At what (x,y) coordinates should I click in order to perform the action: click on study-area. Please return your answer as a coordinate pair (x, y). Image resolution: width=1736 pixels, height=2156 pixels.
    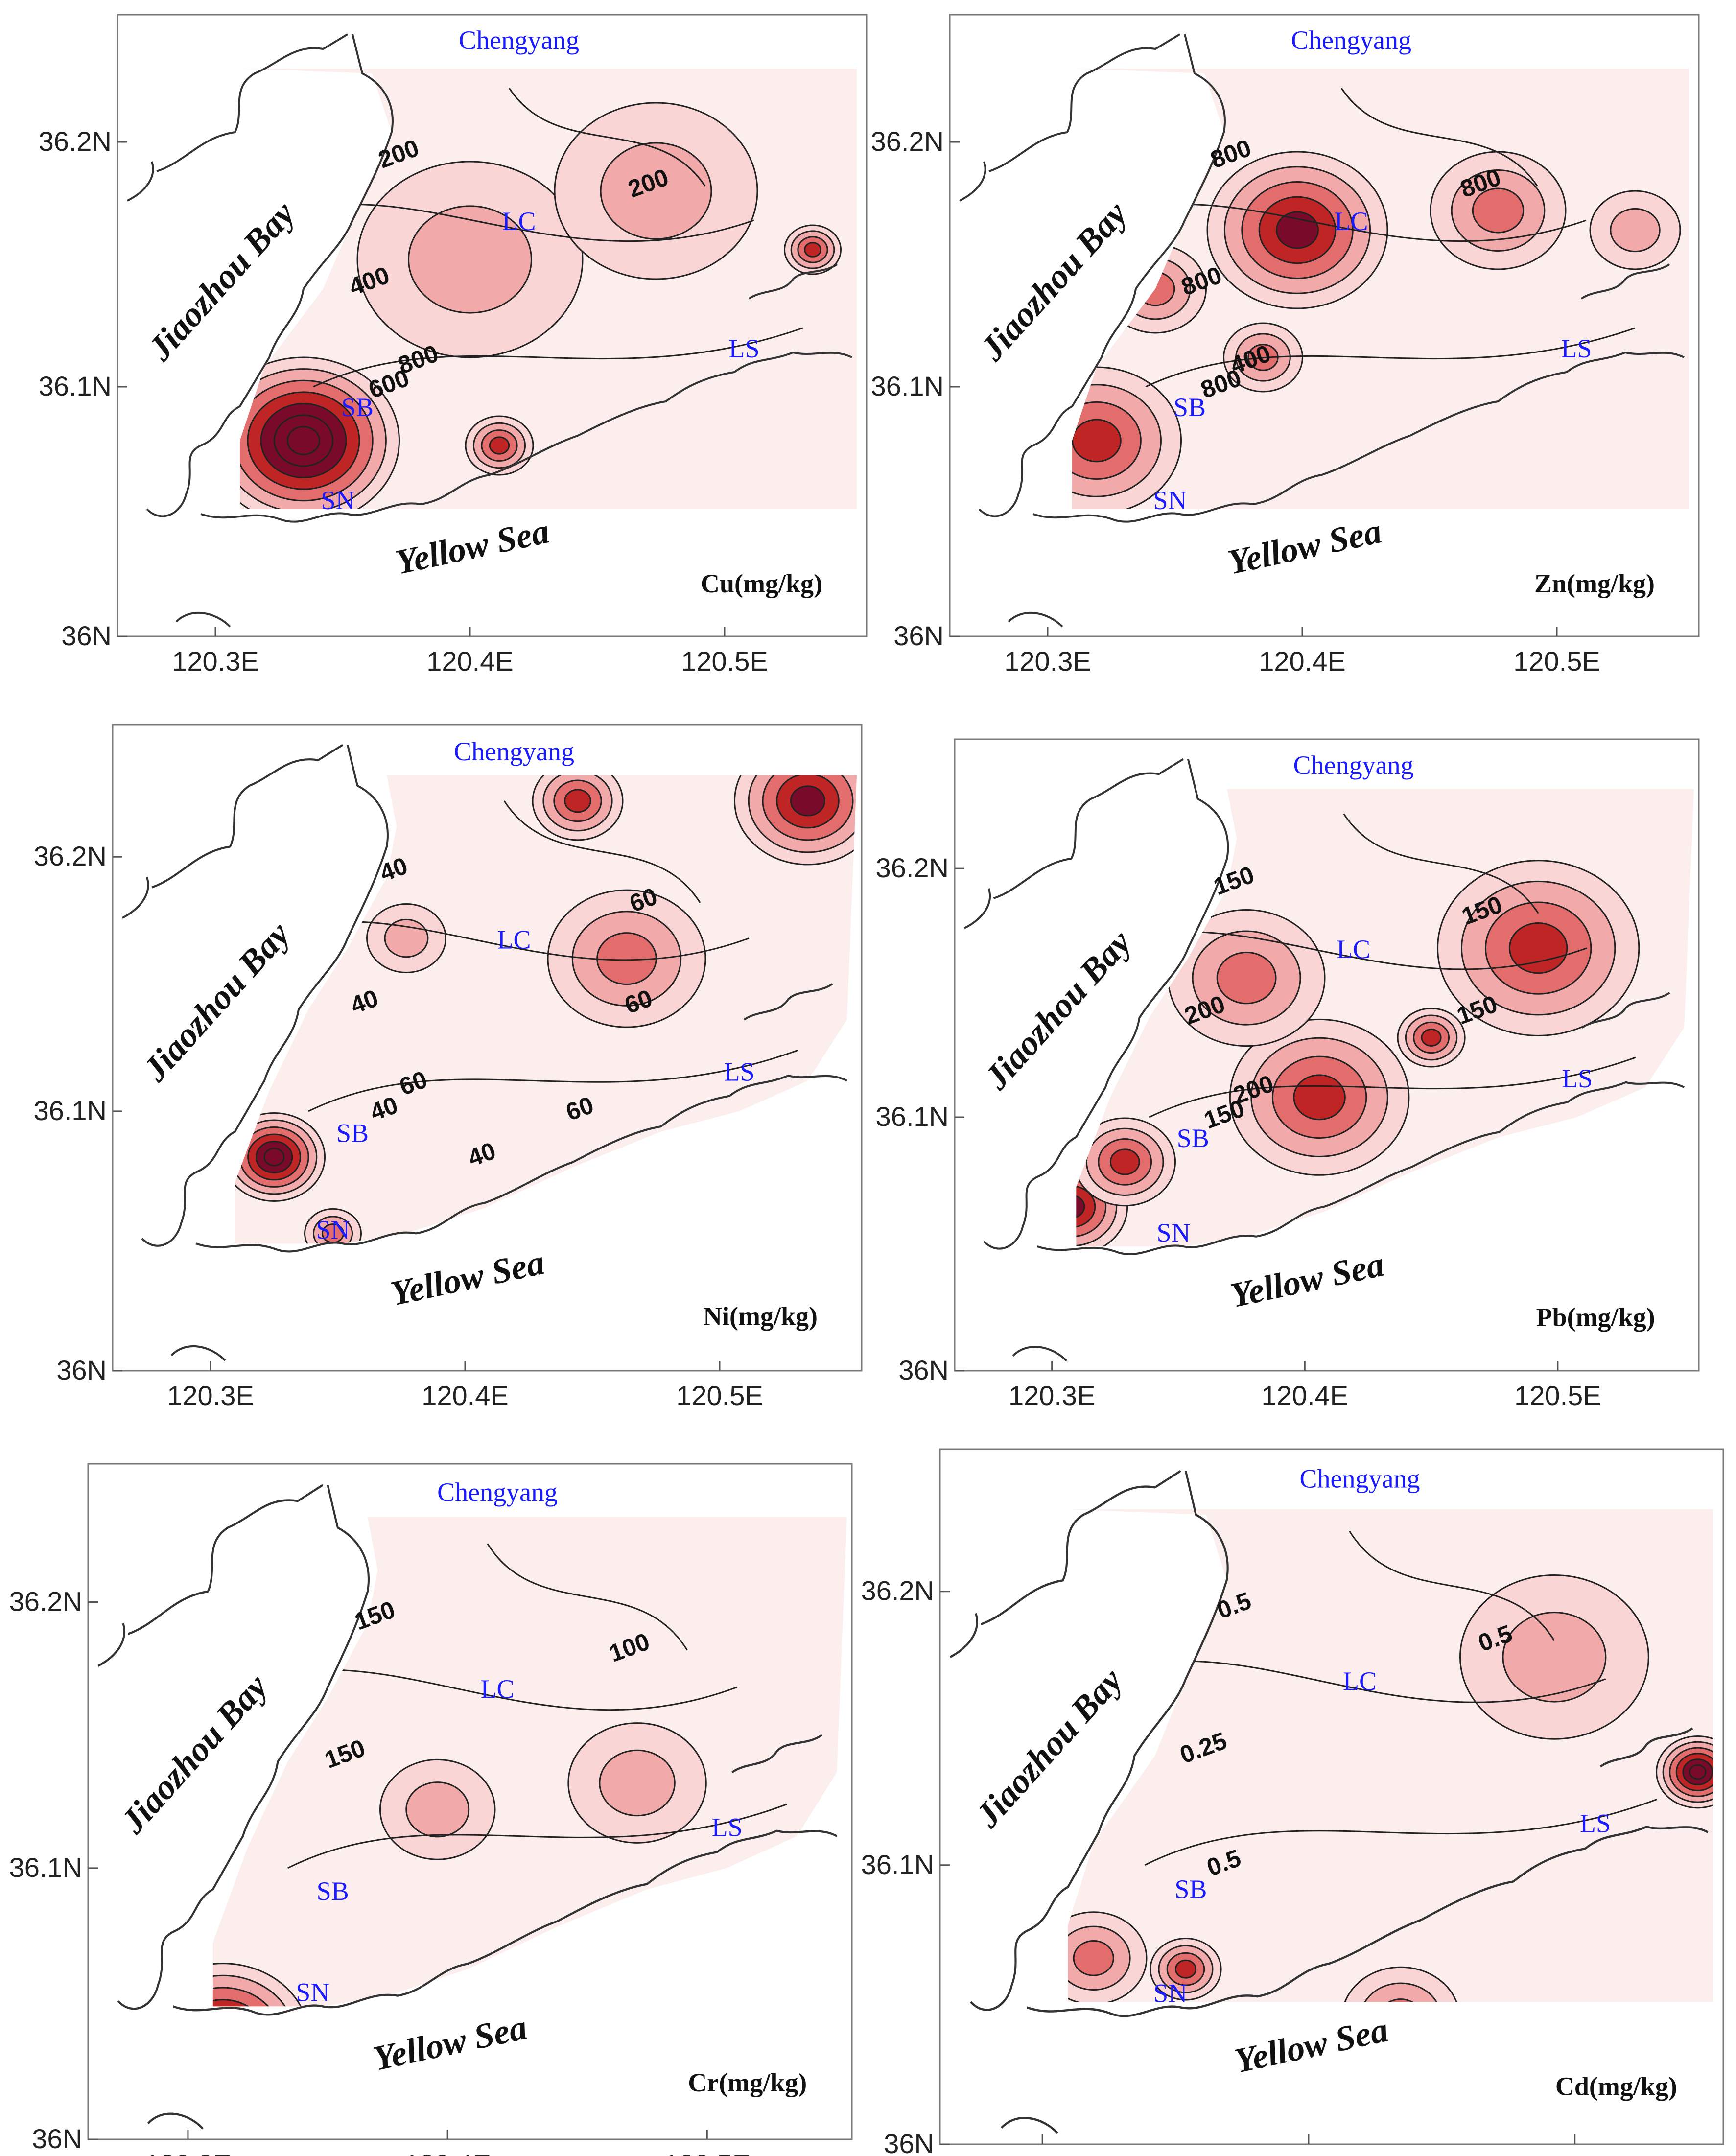
    Looking at the image, I should click on (546, 1009).